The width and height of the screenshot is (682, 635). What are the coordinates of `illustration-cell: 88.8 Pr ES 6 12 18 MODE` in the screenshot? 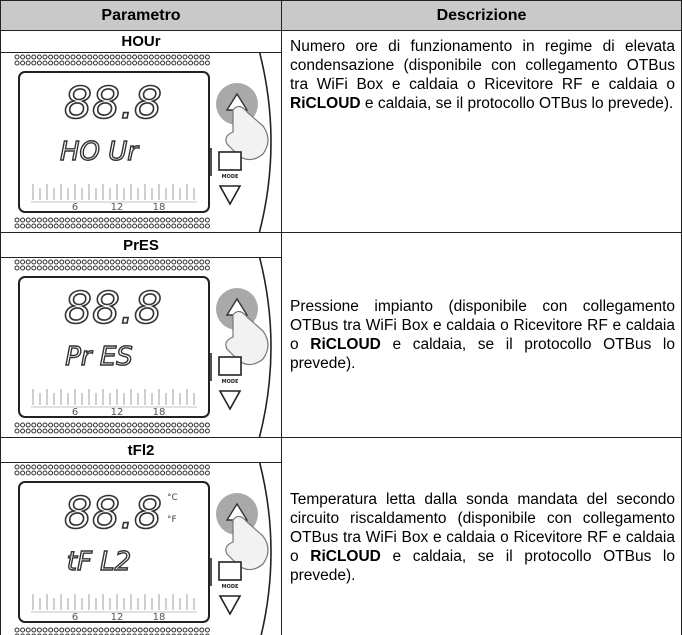 It's located at (141, 347).